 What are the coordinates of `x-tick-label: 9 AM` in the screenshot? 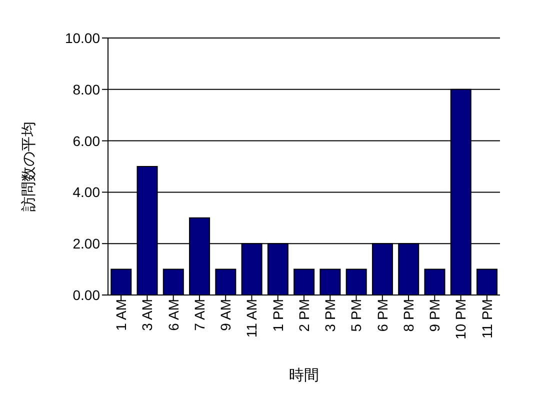 It's located at (226, 315).